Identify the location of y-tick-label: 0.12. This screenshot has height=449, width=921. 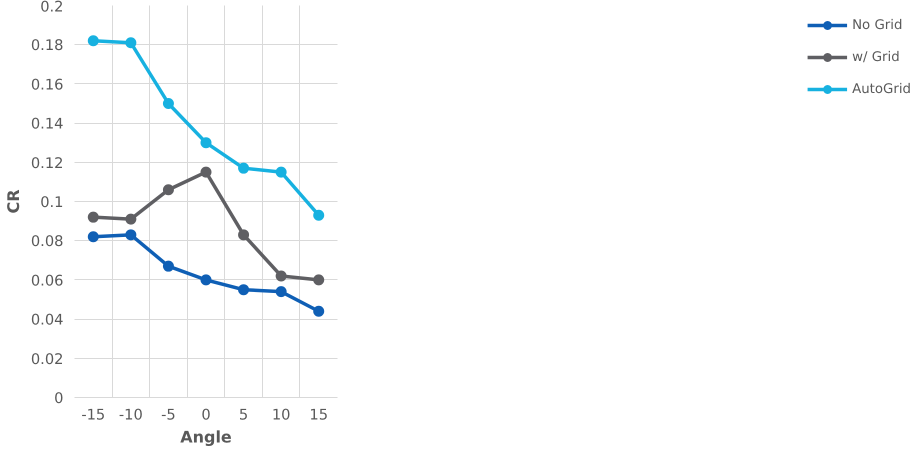
(47, 163).